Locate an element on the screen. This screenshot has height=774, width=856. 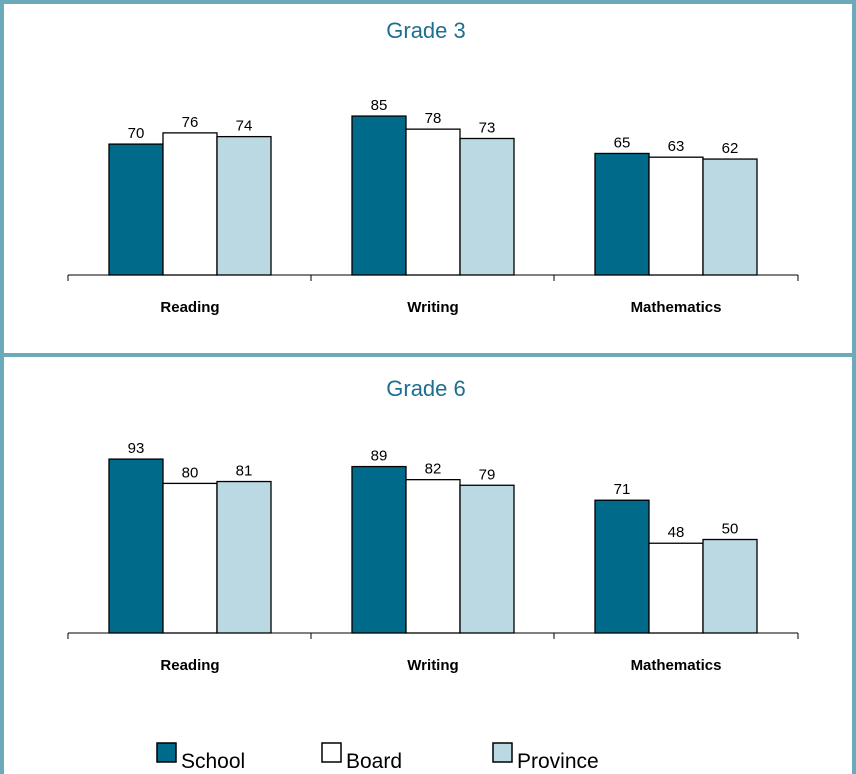
legend-swatch-board is located at coordinates (331, 752).